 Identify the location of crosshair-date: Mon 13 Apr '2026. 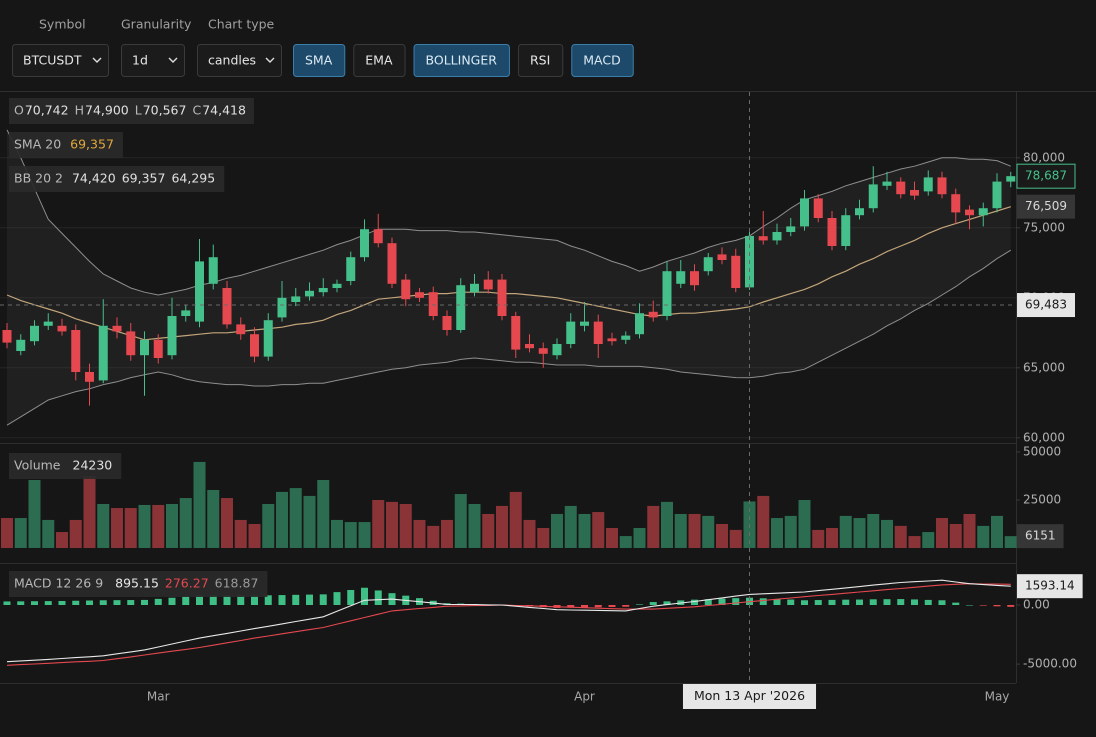
(749, 696).